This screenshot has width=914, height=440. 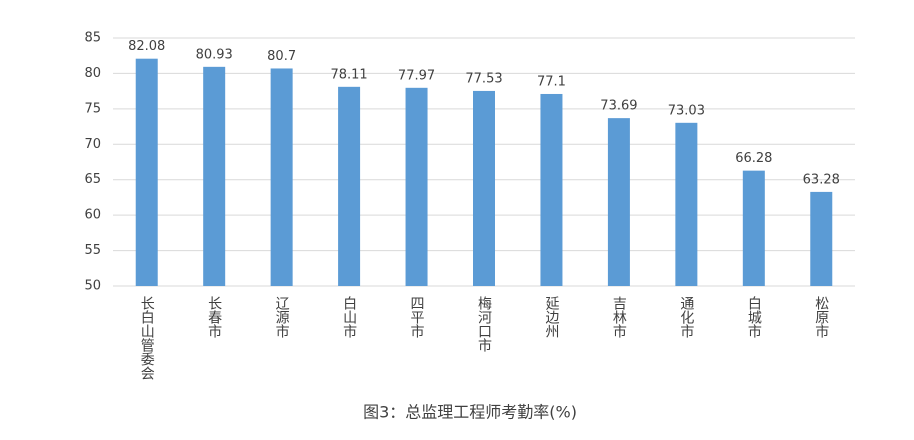 I want to click on data-label: 63.28, so click(x=821, y=179).